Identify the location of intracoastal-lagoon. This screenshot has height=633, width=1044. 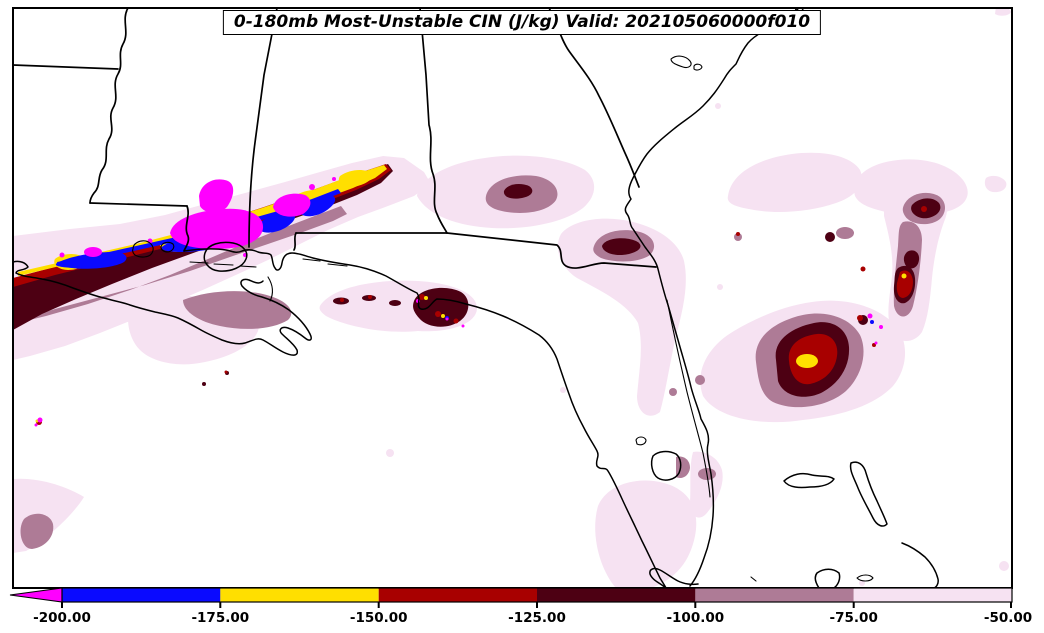
(688, 398).